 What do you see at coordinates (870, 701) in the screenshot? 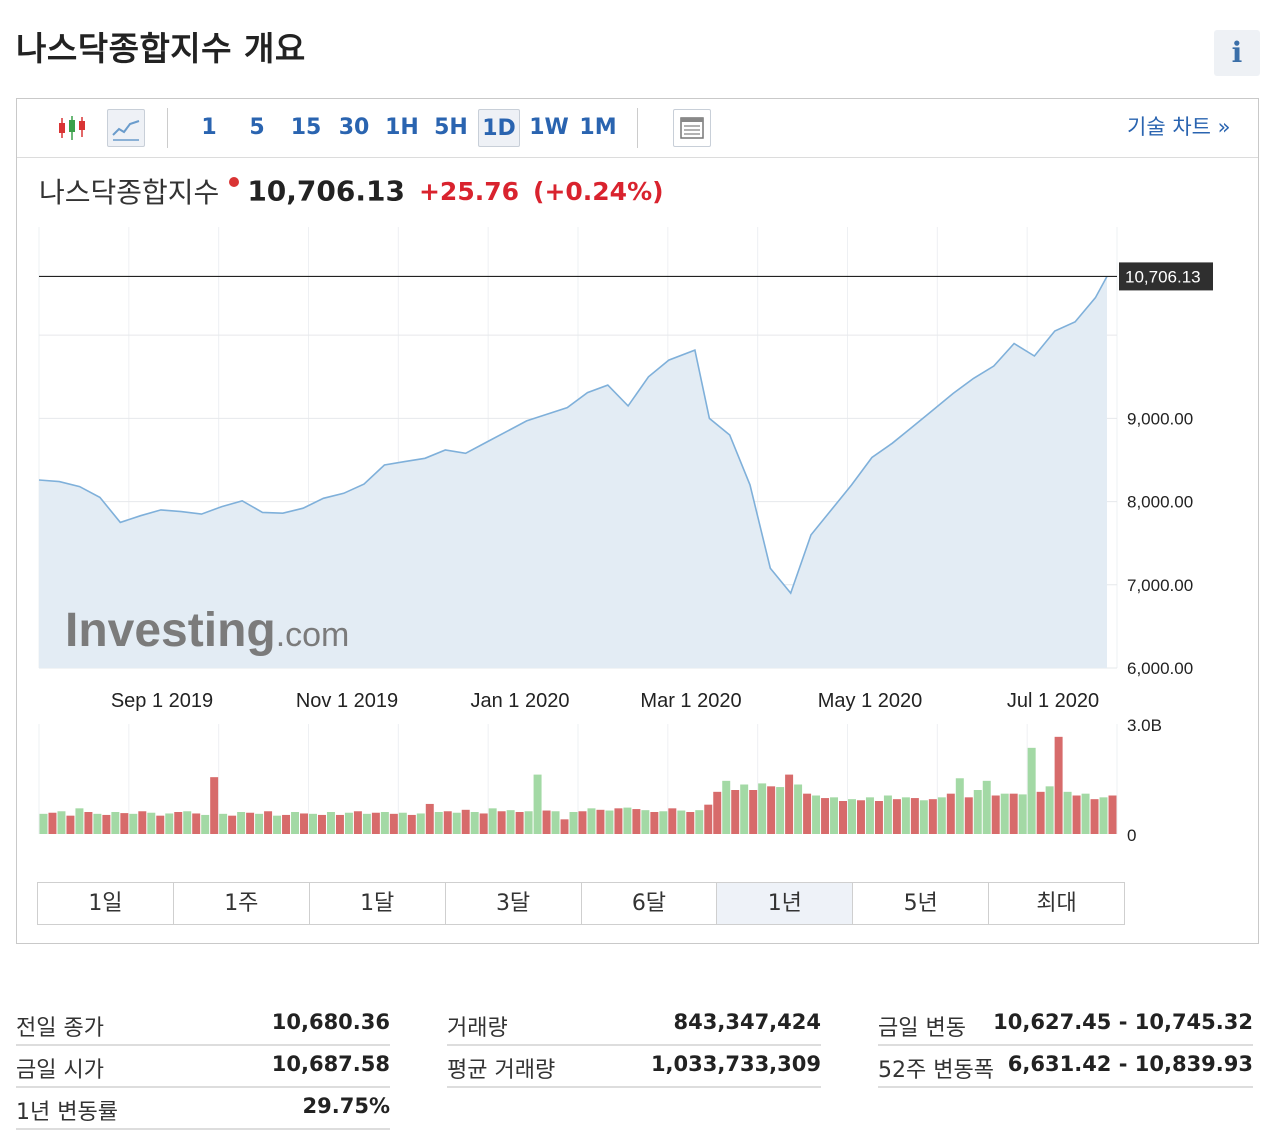
I see `x-axis-tick: May 1 2020` at bounding box center [870, 701].